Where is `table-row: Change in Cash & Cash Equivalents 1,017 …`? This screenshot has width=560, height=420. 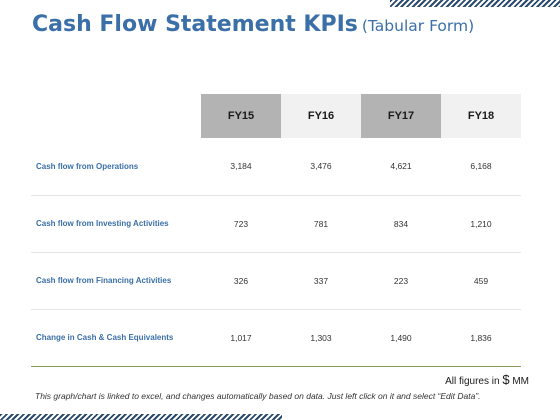
table-row: Change in Cash & Cash Equivalents 1,017 … is located at coordinates (276, 338).